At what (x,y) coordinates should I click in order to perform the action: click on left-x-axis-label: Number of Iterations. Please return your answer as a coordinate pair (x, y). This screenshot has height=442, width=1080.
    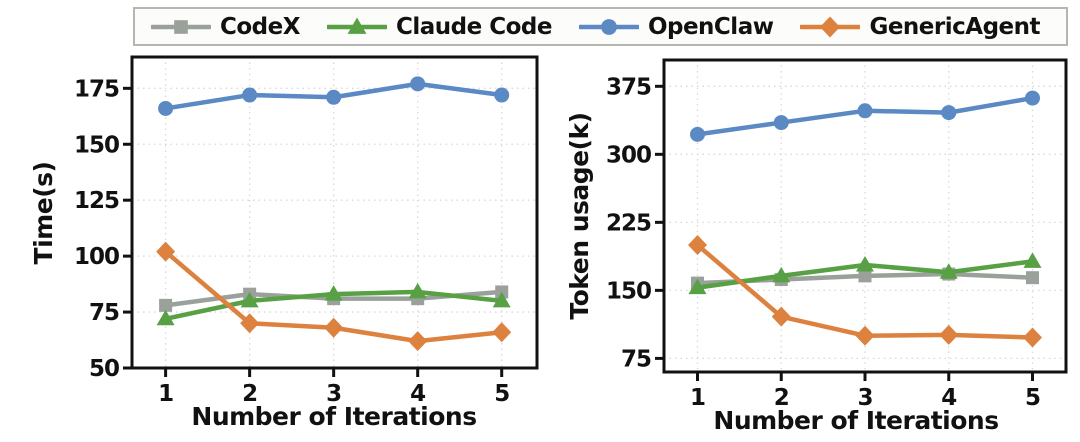
    Looking at the image, I should click on (333, 416).